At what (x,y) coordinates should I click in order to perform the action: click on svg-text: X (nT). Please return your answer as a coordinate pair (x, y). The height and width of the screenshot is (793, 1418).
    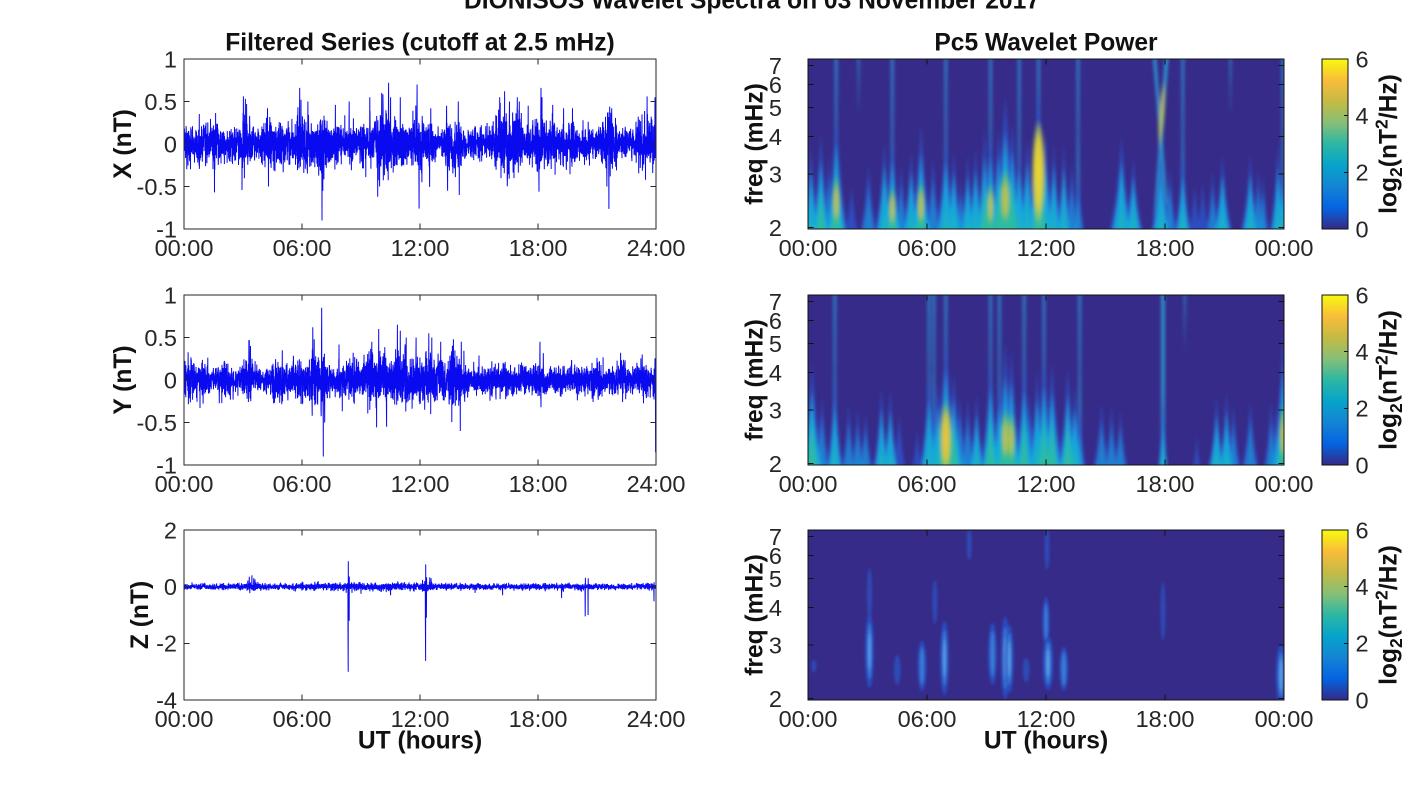
    Looking at the image, I should click on (123, 144).